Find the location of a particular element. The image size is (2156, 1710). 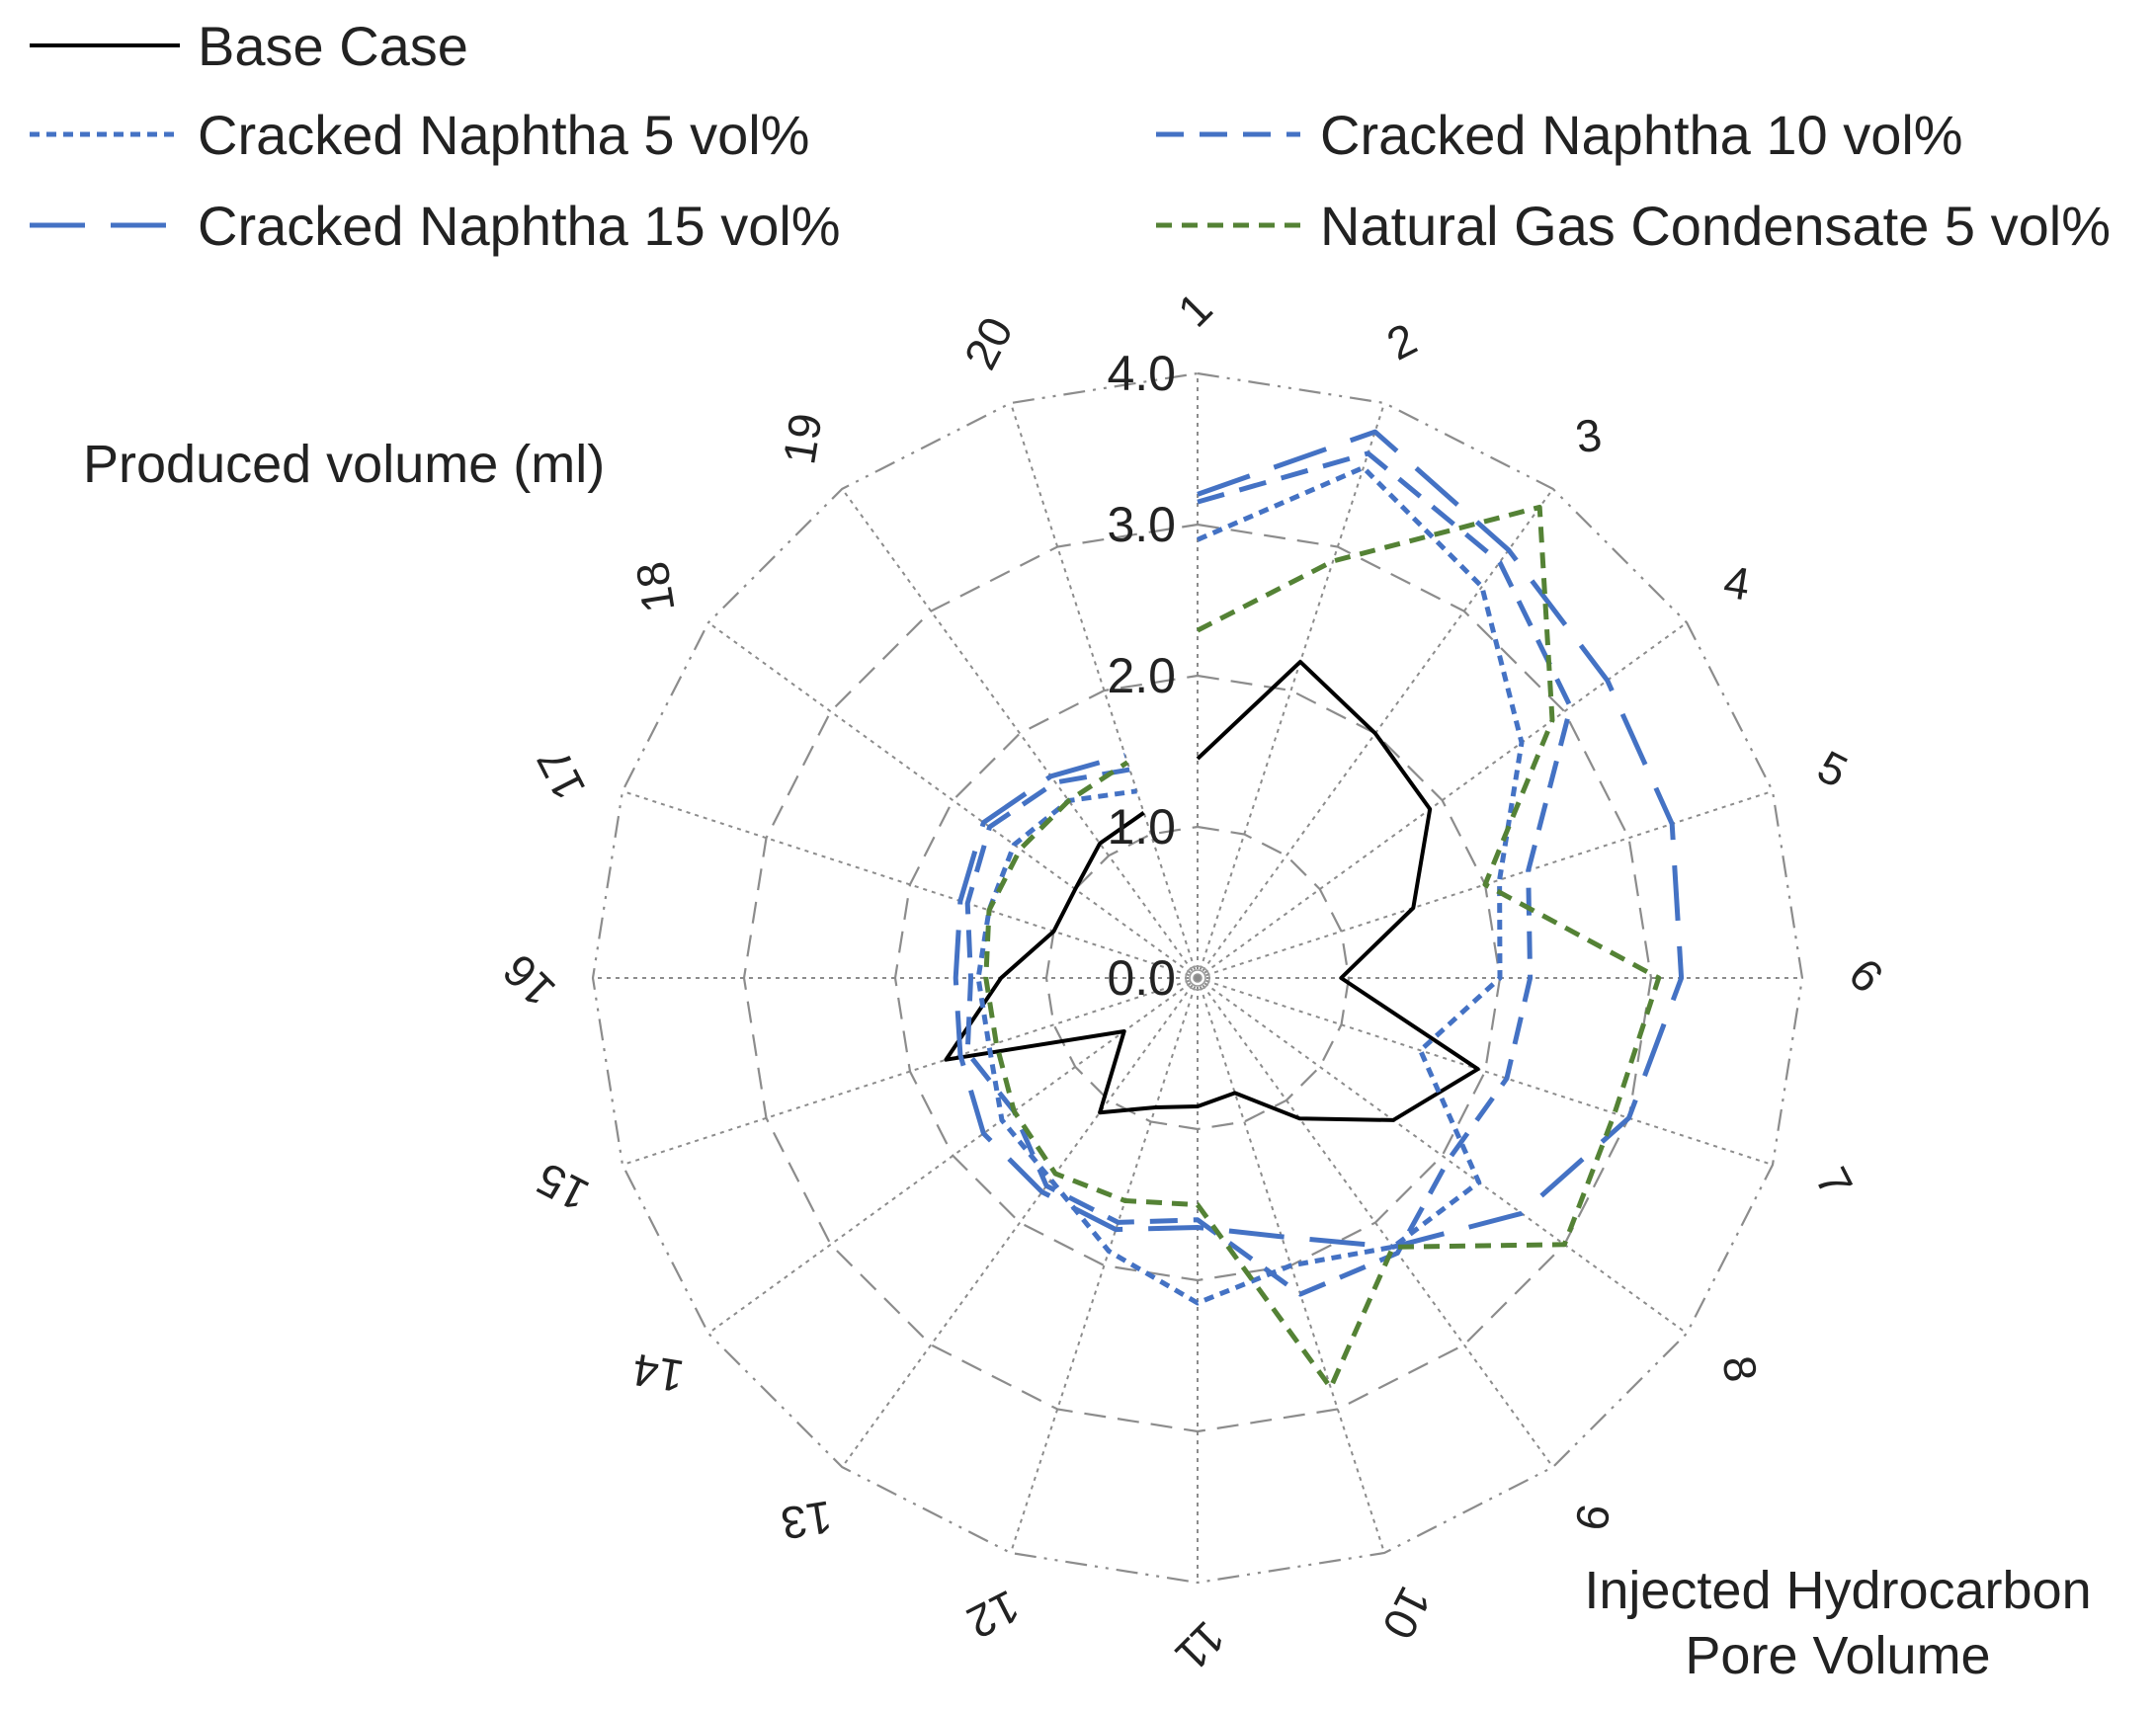

category-label-3: 3 is located at coordinates (1588, 435).